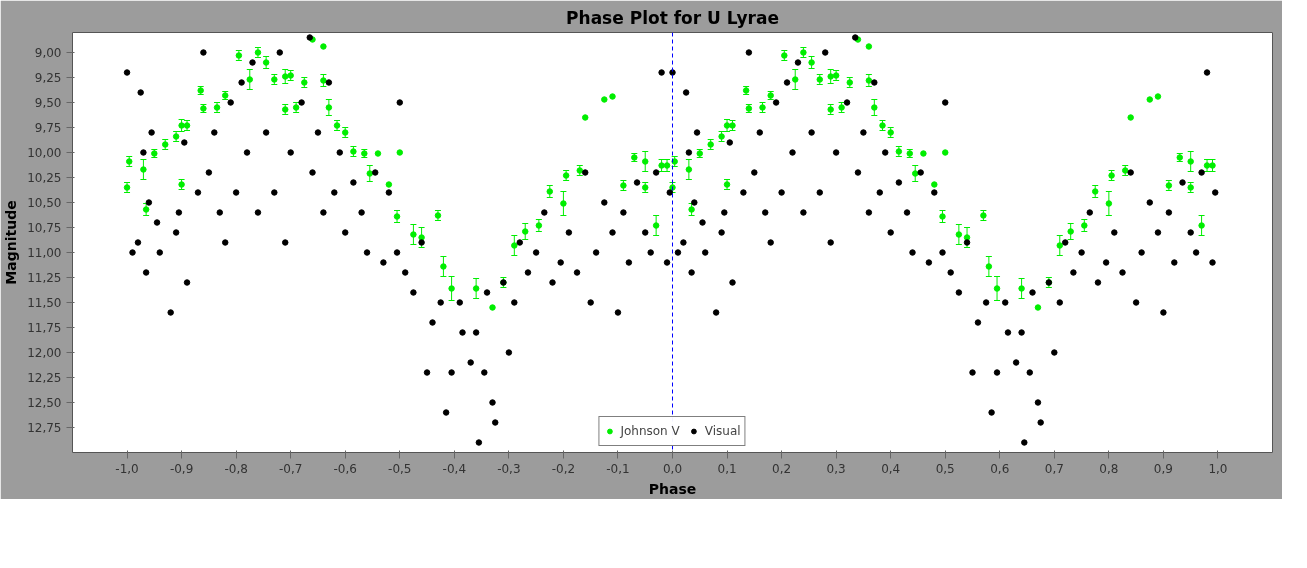 Image resolution: width=1307 pixels, height=568 pixels. Describe the element at coordinates (44, 153) in the screenshot. I see `y-tick-label: 10,00` at that location.